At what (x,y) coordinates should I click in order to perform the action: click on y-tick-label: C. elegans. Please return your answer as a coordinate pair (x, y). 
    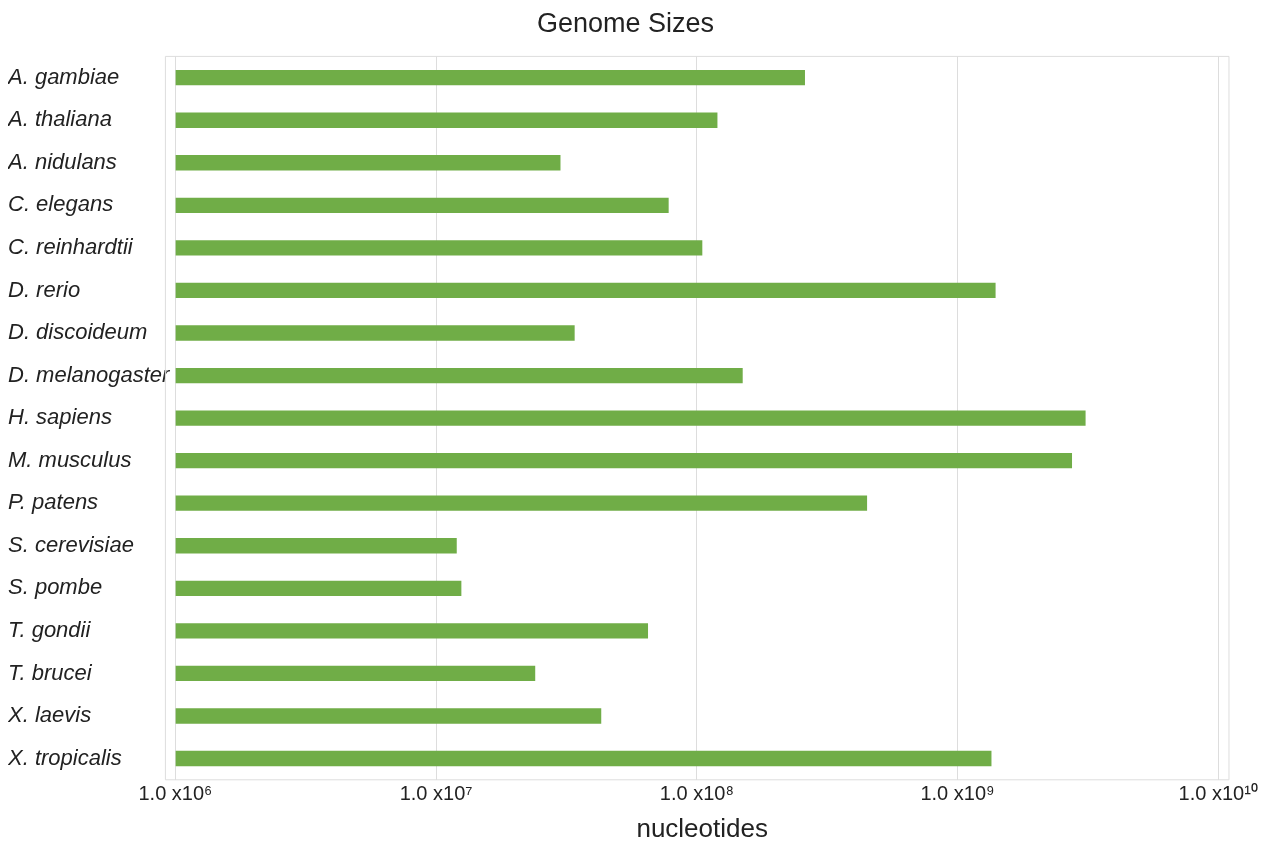
    Looking at the image, I should click on (61, 204).